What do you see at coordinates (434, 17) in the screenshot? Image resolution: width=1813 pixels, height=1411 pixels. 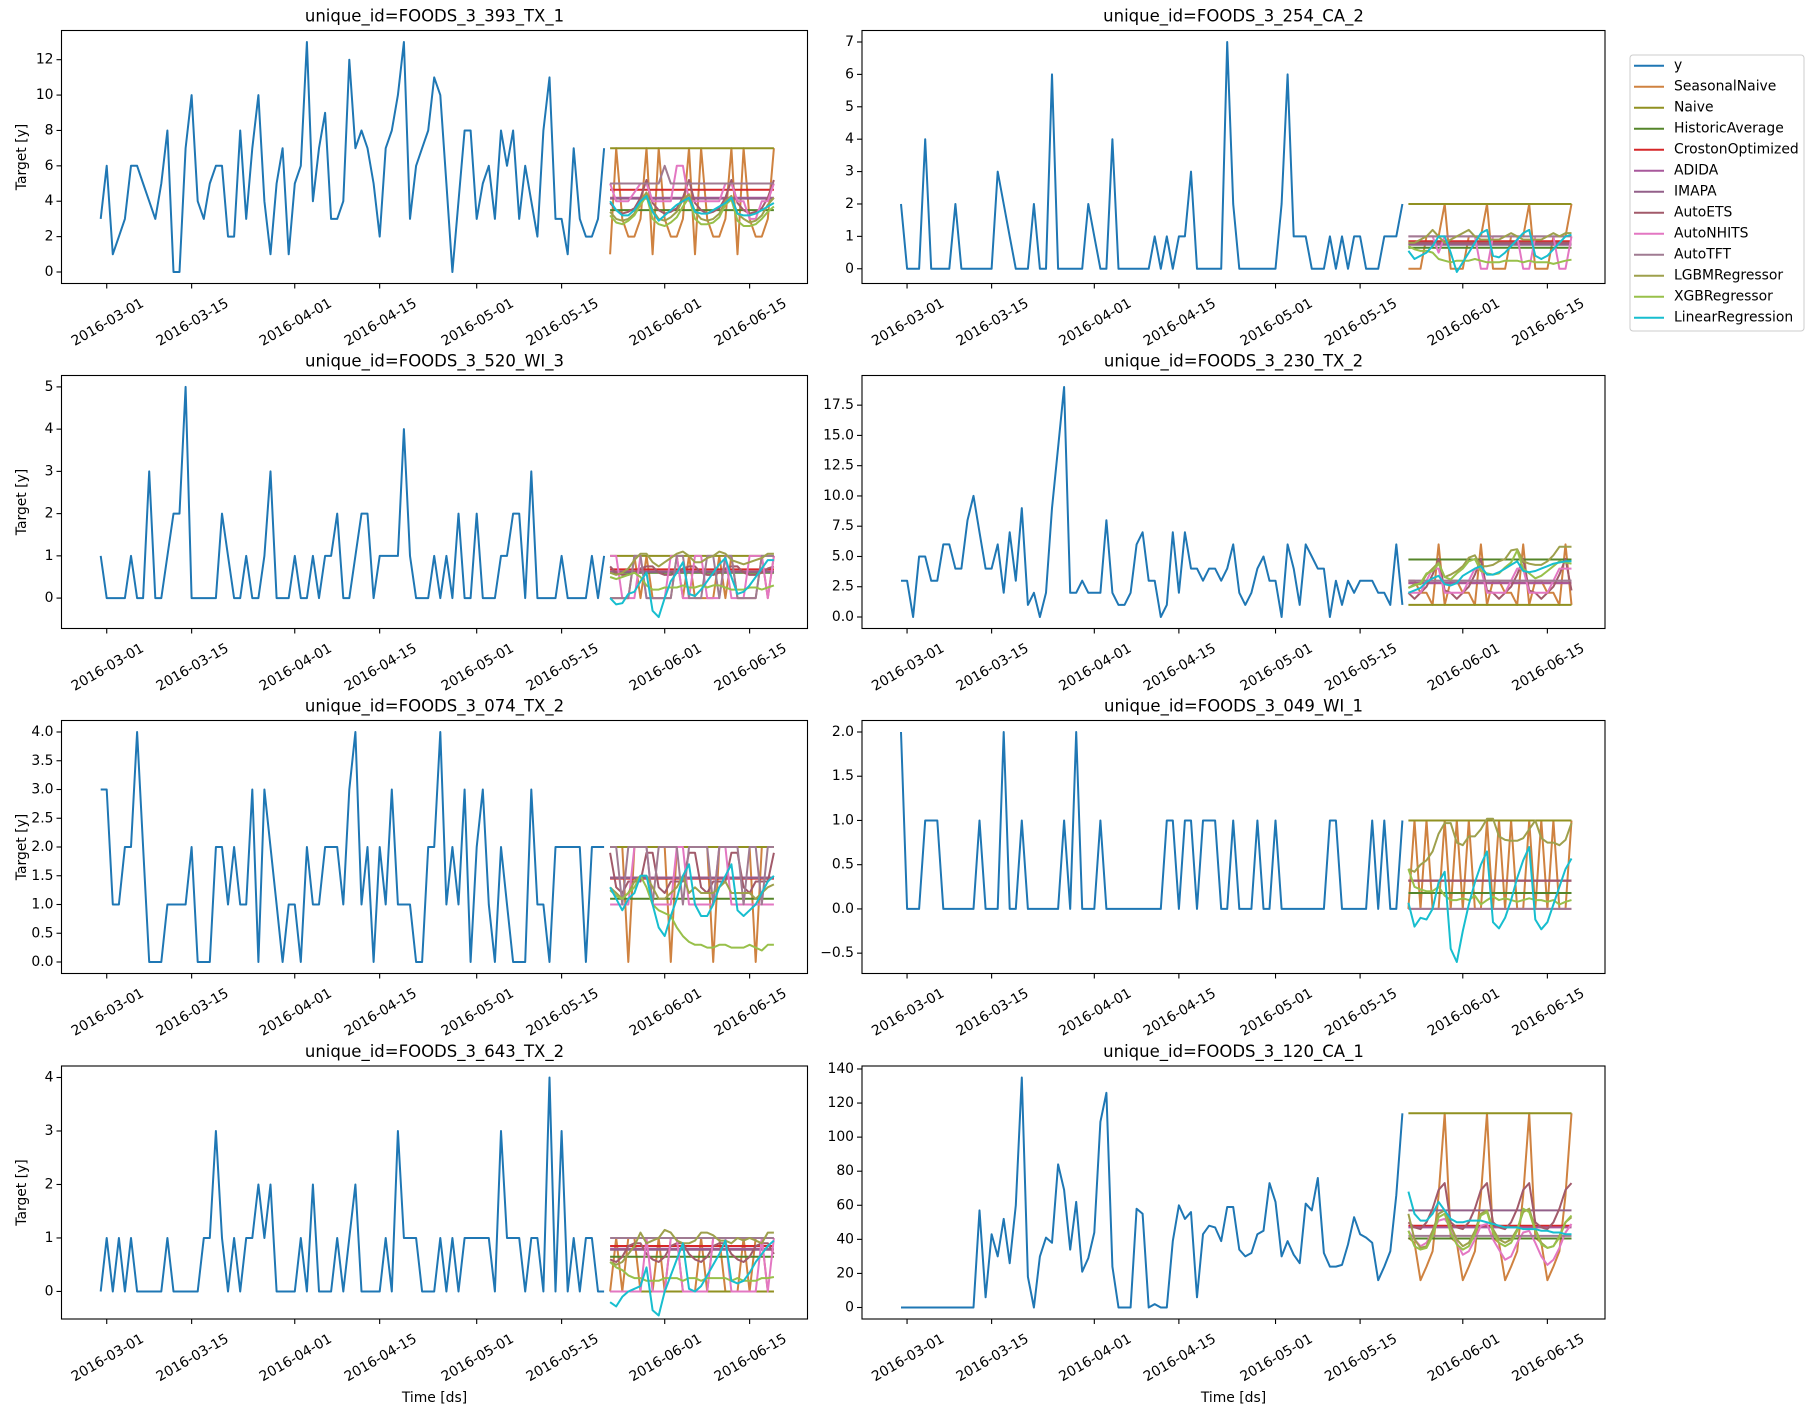 I see `subplot-title: unique_id=FOODS_3_393_TX_1` at bounding box center [434, 17].